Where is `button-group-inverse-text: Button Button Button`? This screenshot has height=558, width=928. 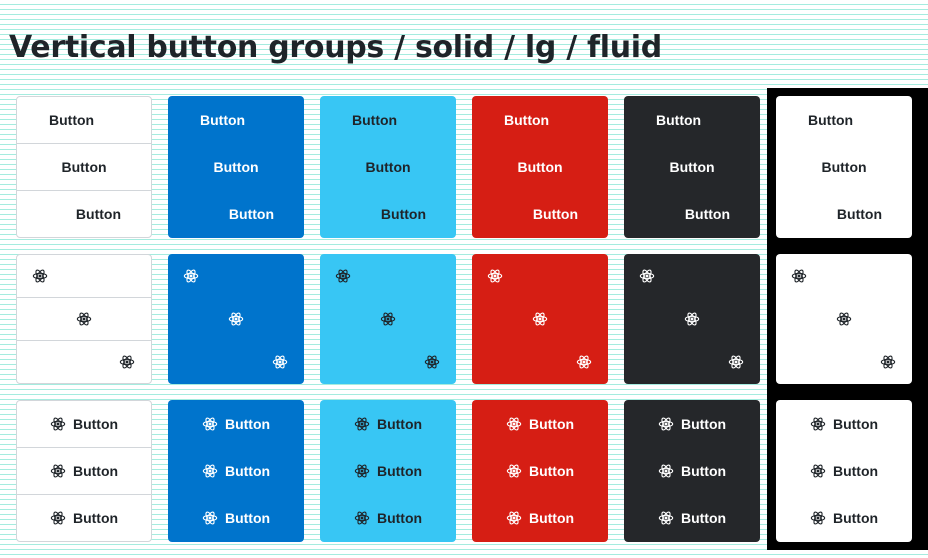
button-group-inverse-text: Button Button Button is located at coordinates (844, 167).